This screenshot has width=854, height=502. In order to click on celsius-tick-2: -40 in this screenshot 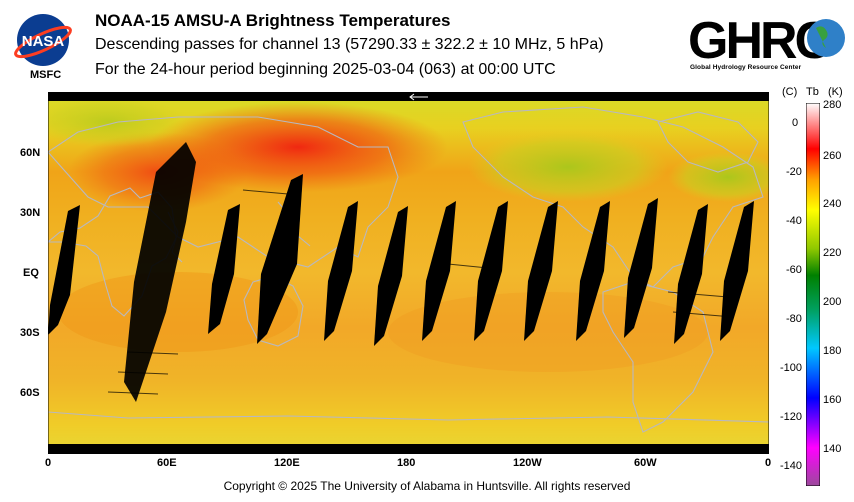, I will do `click(794, 221)`.